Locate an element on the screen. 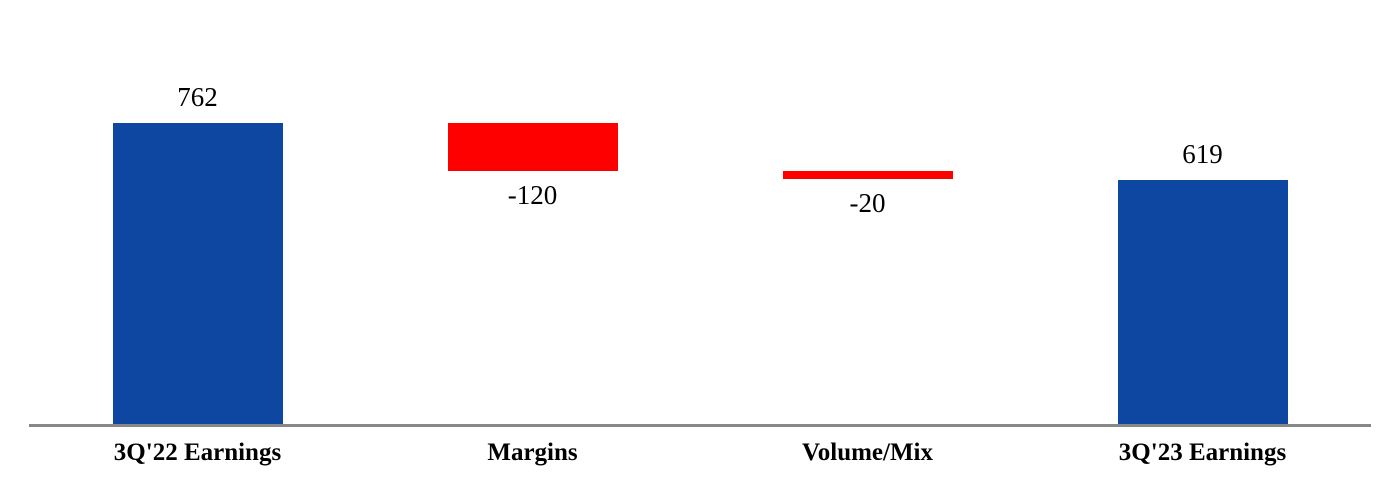 This screenshot has width=1400, height=500. data-label-3q-23-earnings: 619 is located at coordinates (1202, 153).